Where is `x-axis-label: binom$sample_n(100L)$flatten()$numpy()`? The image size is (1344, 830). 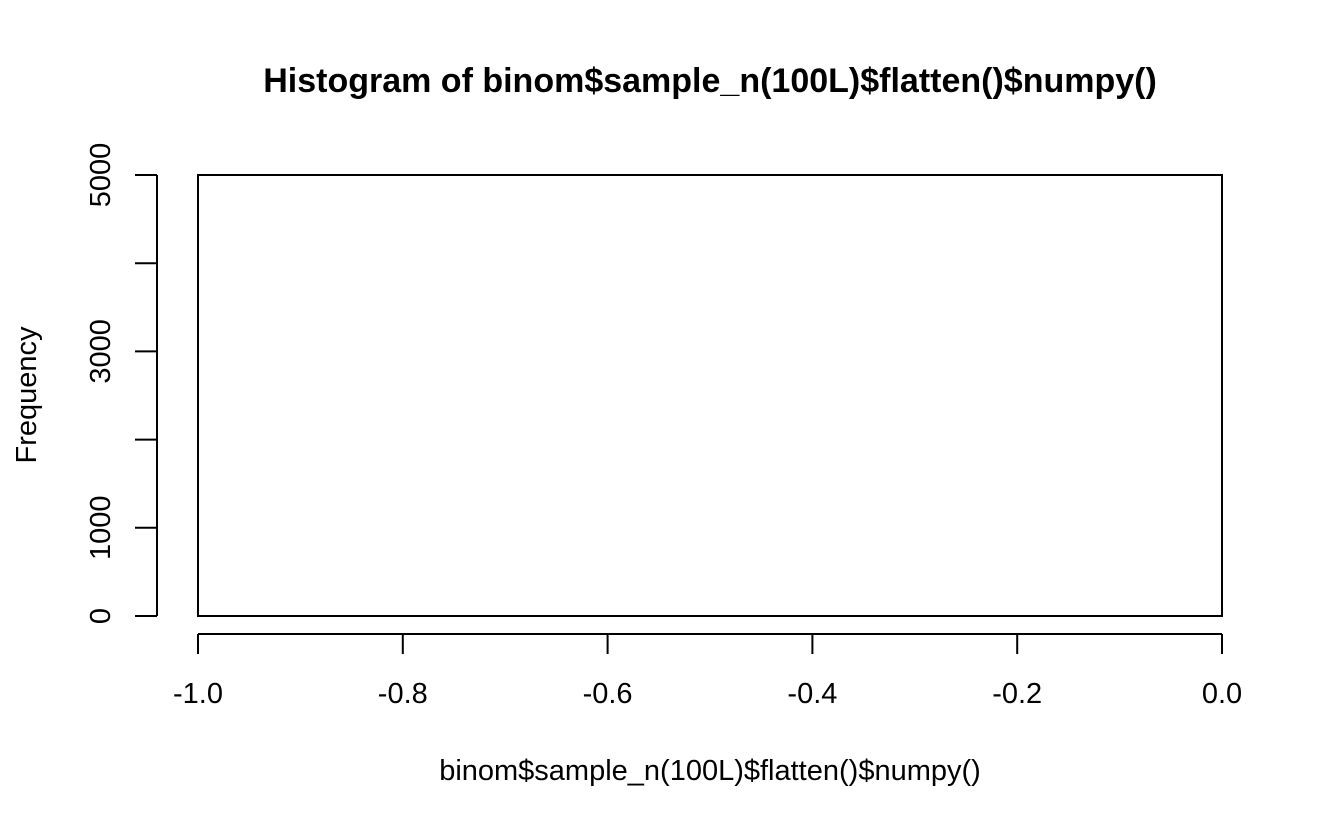 x-axis-label: binom$sample_n(100L)$flatten()$numpy() is located at coordinates (710, 771).